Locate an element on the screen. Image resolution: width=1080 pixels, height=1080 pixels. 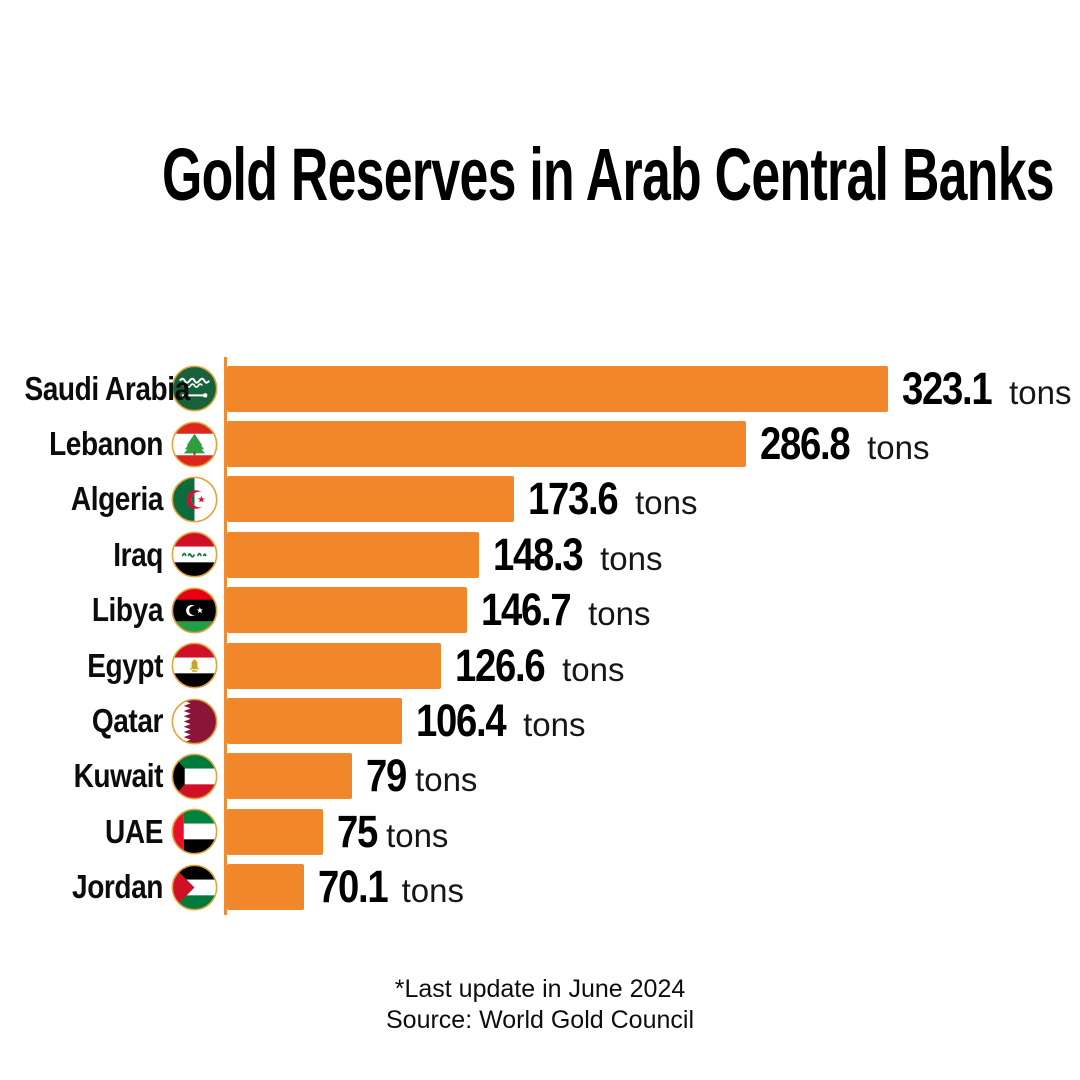
bar-row: Egypt 126.6 tons is located at coordinates (540, 665).